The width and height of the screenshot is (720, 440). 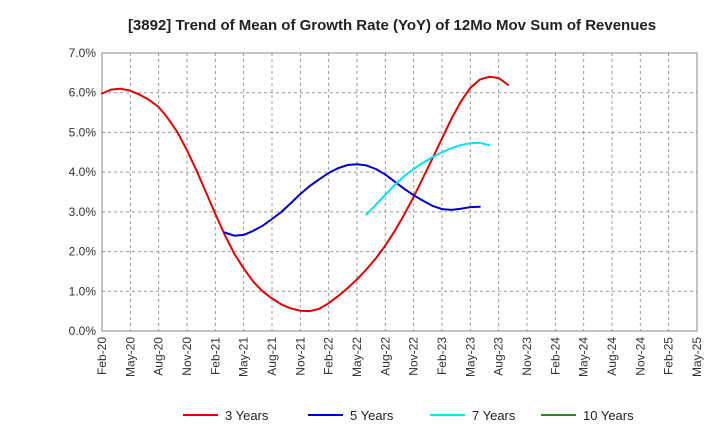 I want to click on x-tick-label: May-24, so click(x=584, y=357).